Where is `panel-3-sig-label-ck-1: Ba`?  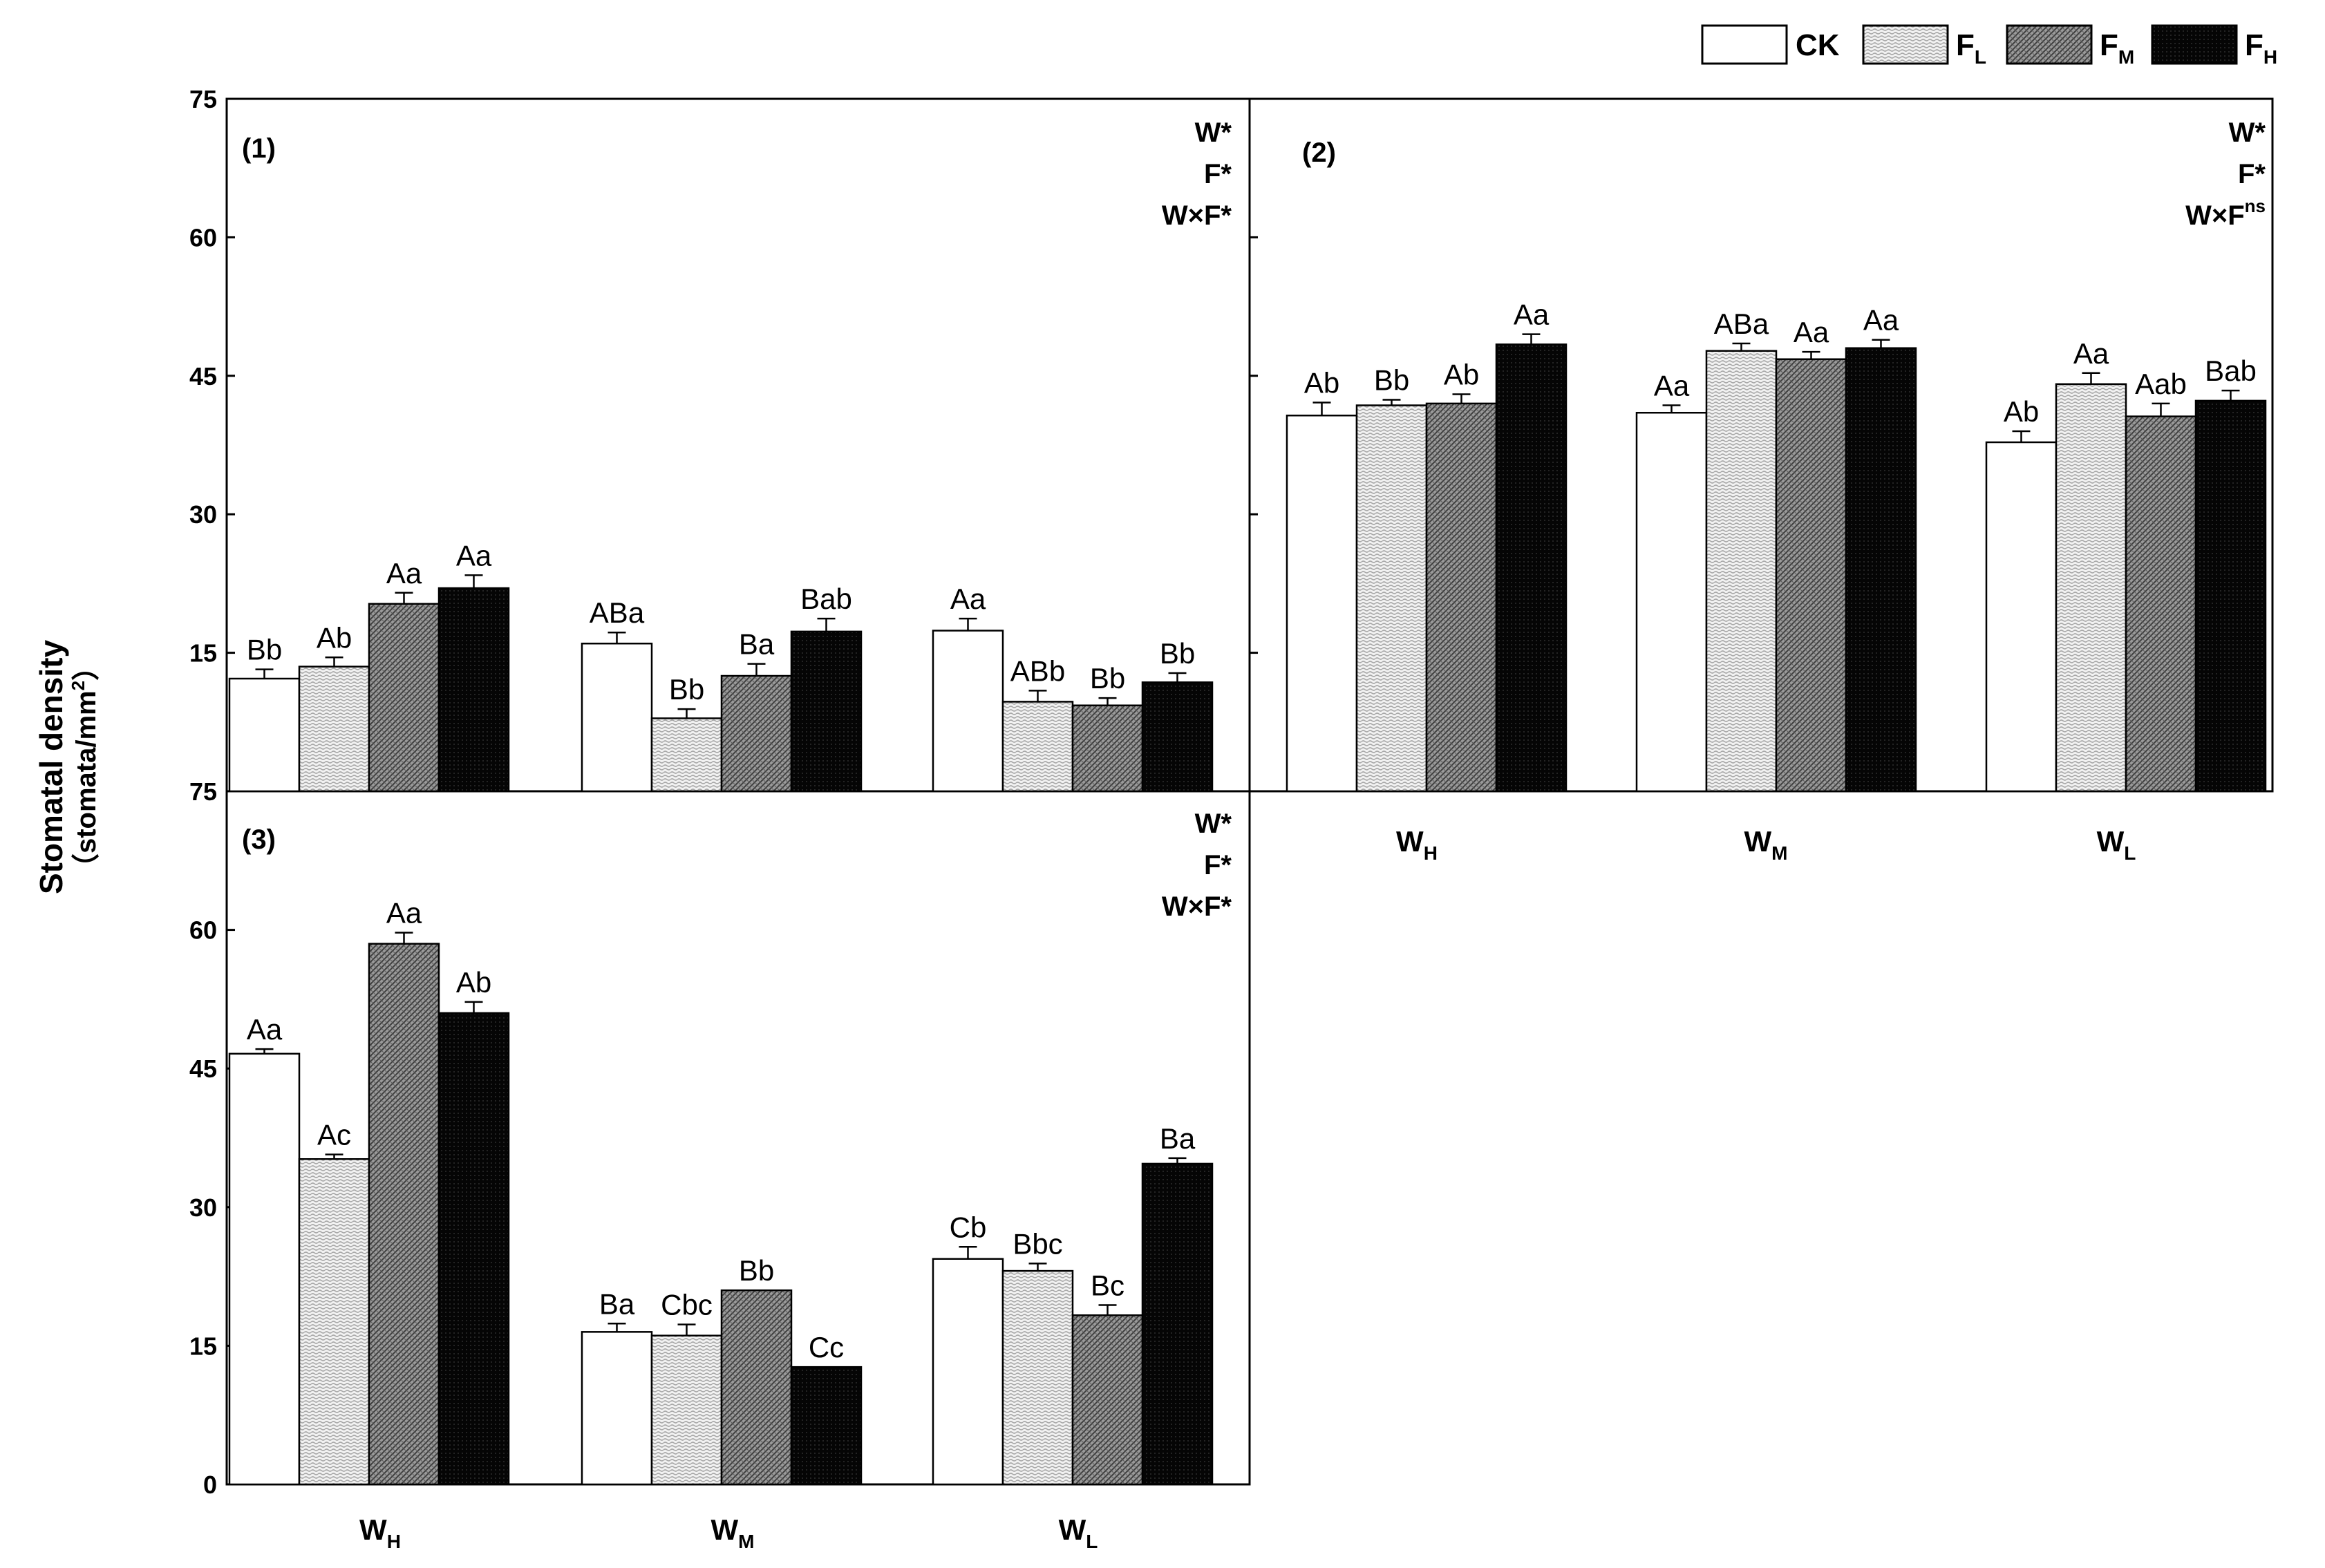
panel-3-sig-label-ck-1: Ba is located at coordinates (617, 1303).